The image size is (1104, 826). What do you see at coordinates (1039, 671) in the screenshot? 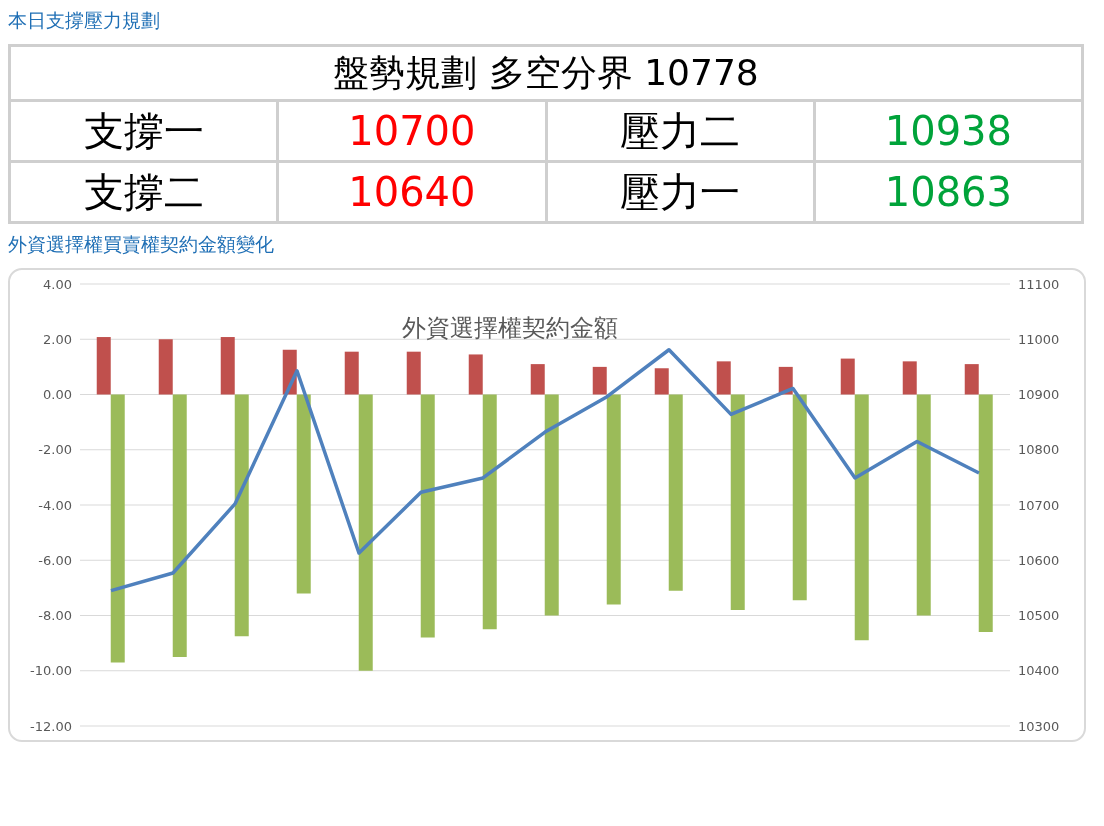
I see `y2-tick-label: 10400` at bounding box center [1039, 671].